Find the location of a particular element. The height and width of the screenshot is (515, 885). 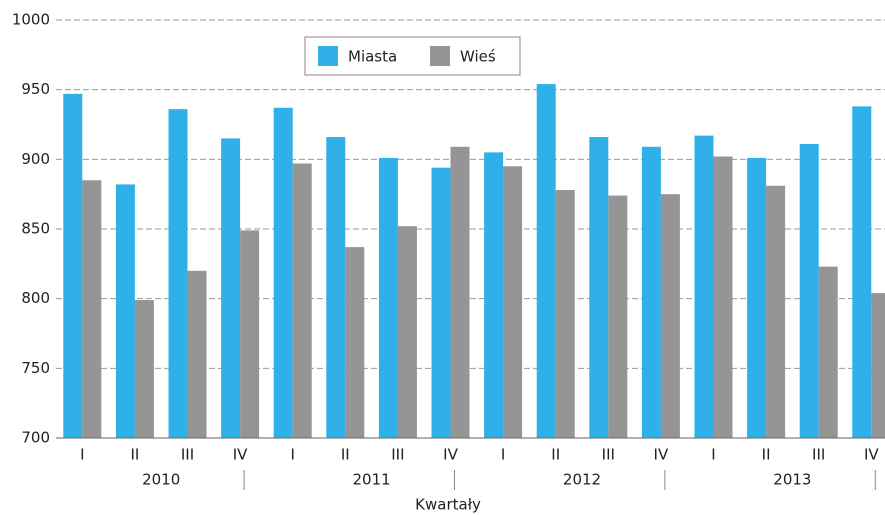

y-tick-label: 800 is located at coordinates (35, 298).